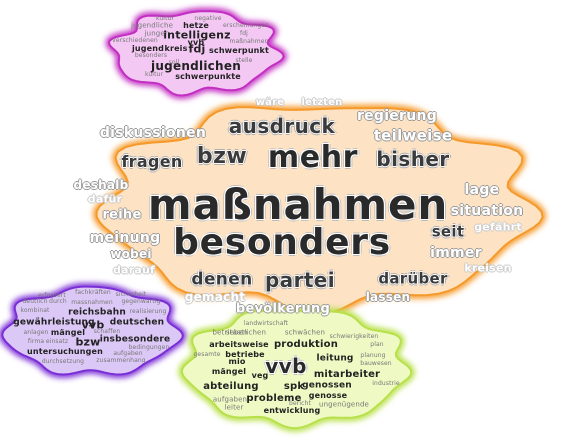  What do you see at coordinates (148, 311) in the screenshot?
I see `word-label: realisierung` at bounding box center [148, 311].